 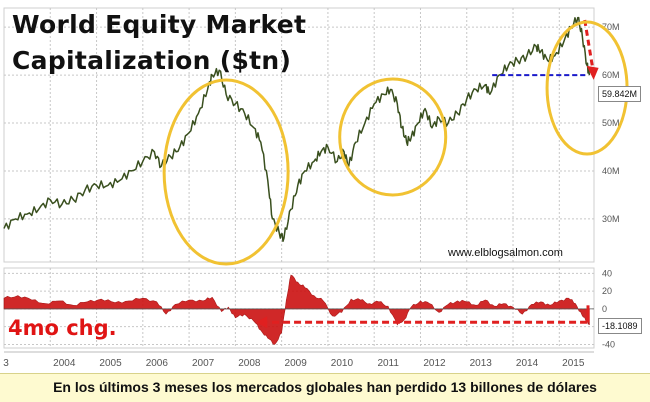 What do you see at coordinates (6, 363) in the screenshot?
I see `x-tick-label: 3` at bounding box center [6, 363].